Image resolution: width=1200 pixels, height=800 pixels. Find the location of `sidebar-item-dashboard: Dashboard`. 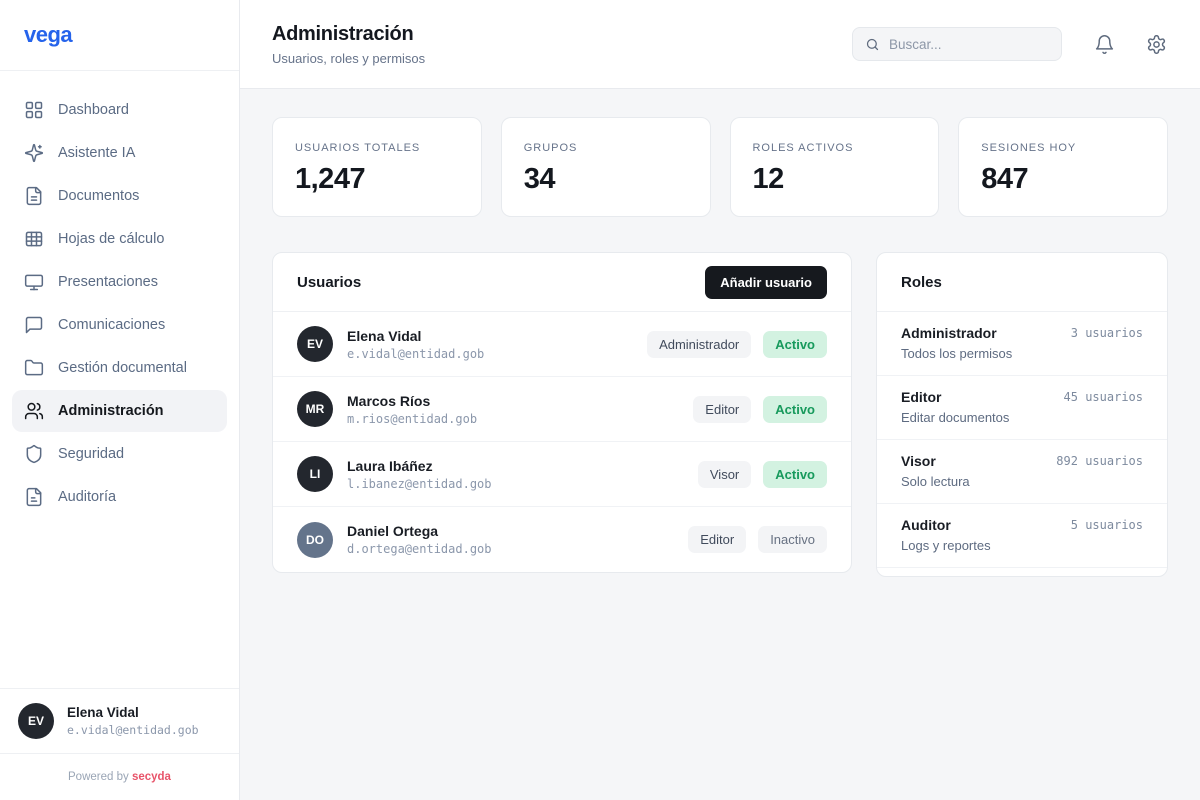

sidebar-item-dashboard: Dashboard is located at coordinates (119, 110).